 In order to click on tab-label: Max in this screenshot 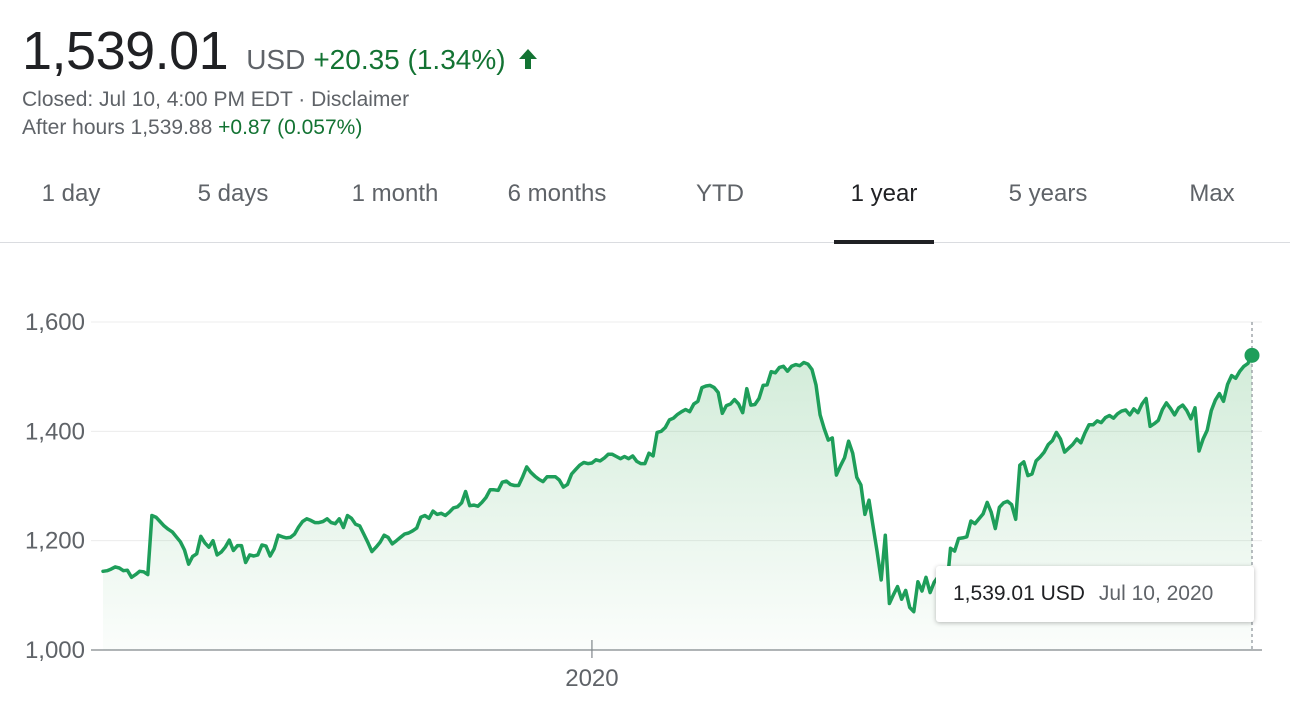, I will do `click(1212, 193)`.